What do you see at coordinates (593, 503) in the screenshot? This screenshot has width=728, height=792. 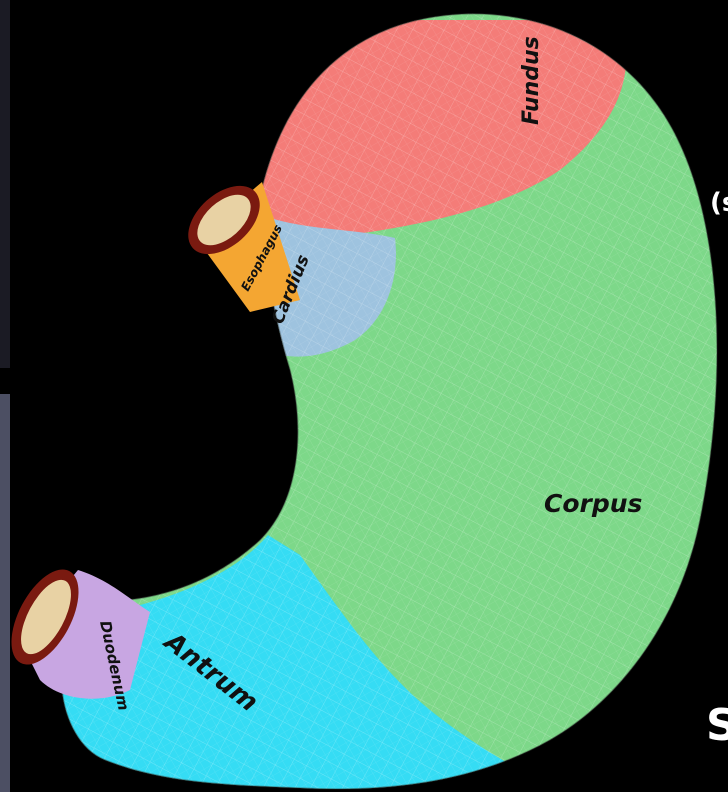 I see `label-corpus: Corpus` at bounding box center [593, 503].